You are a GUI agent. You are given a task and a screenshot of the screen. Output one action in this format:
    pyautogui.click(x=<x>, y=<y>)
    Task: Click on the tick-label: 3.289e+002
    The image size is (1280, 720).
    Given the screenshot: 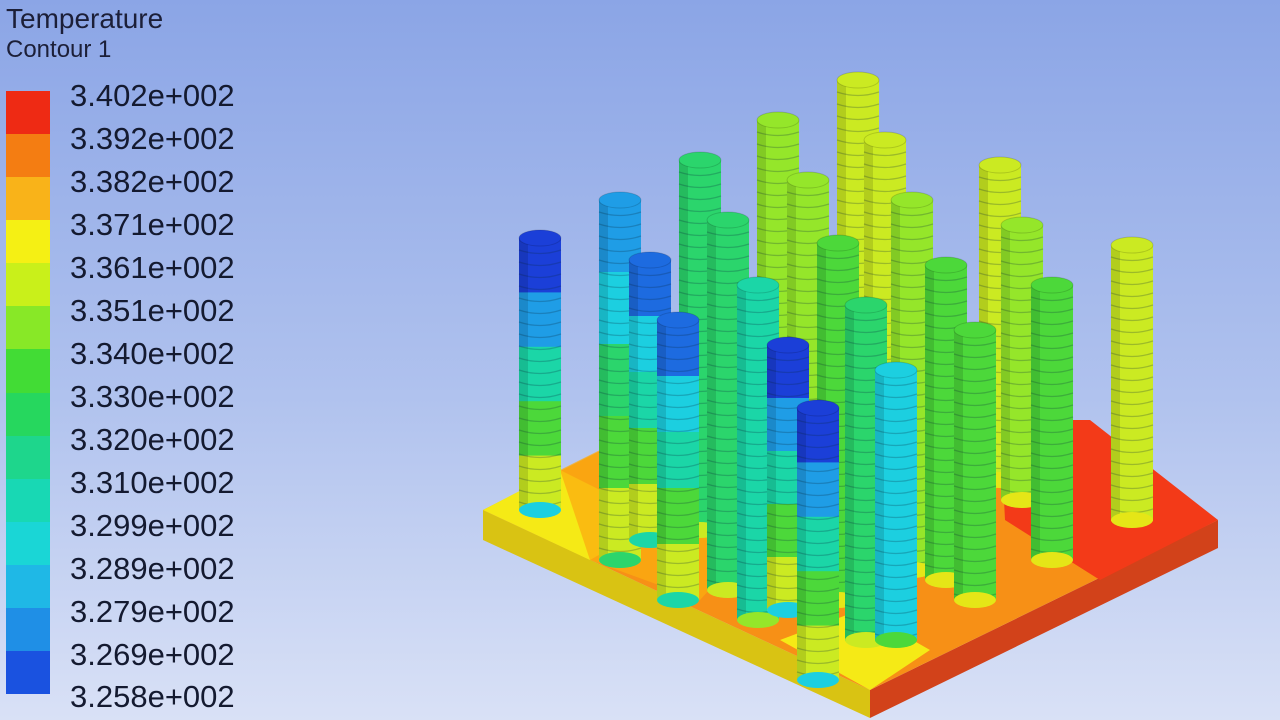 What is the action you would take?
    pyautogui.click(x=152, y=568)
    